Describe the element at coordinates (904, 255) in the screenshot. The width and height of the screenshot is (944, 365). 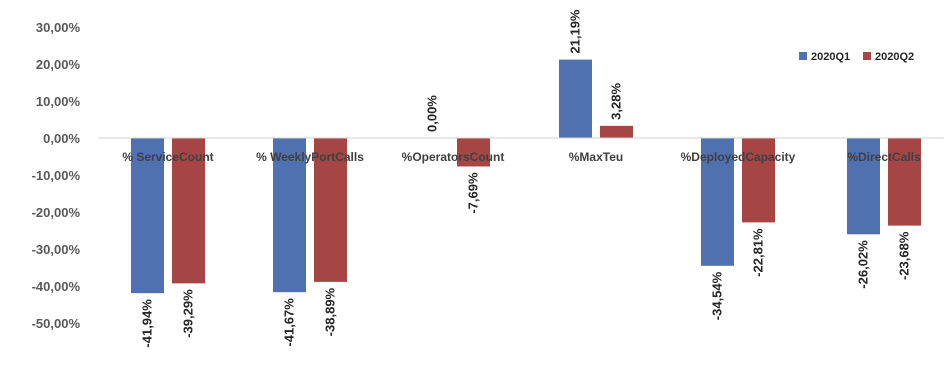
I see `data-label-2020q2-5: -23,68%` at that location.